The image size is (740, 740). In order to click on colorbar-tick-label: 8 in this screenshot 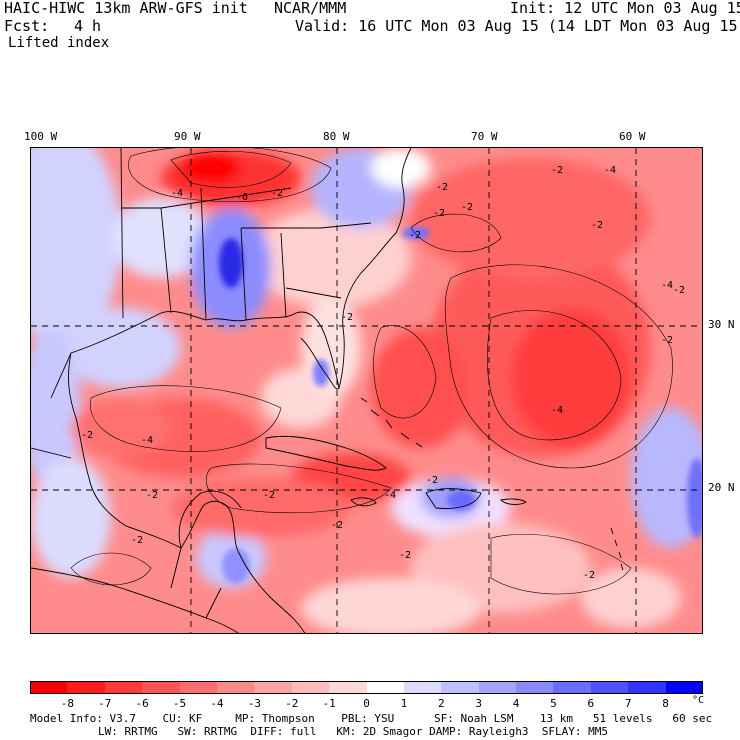, I will do `click(665, 703)`.